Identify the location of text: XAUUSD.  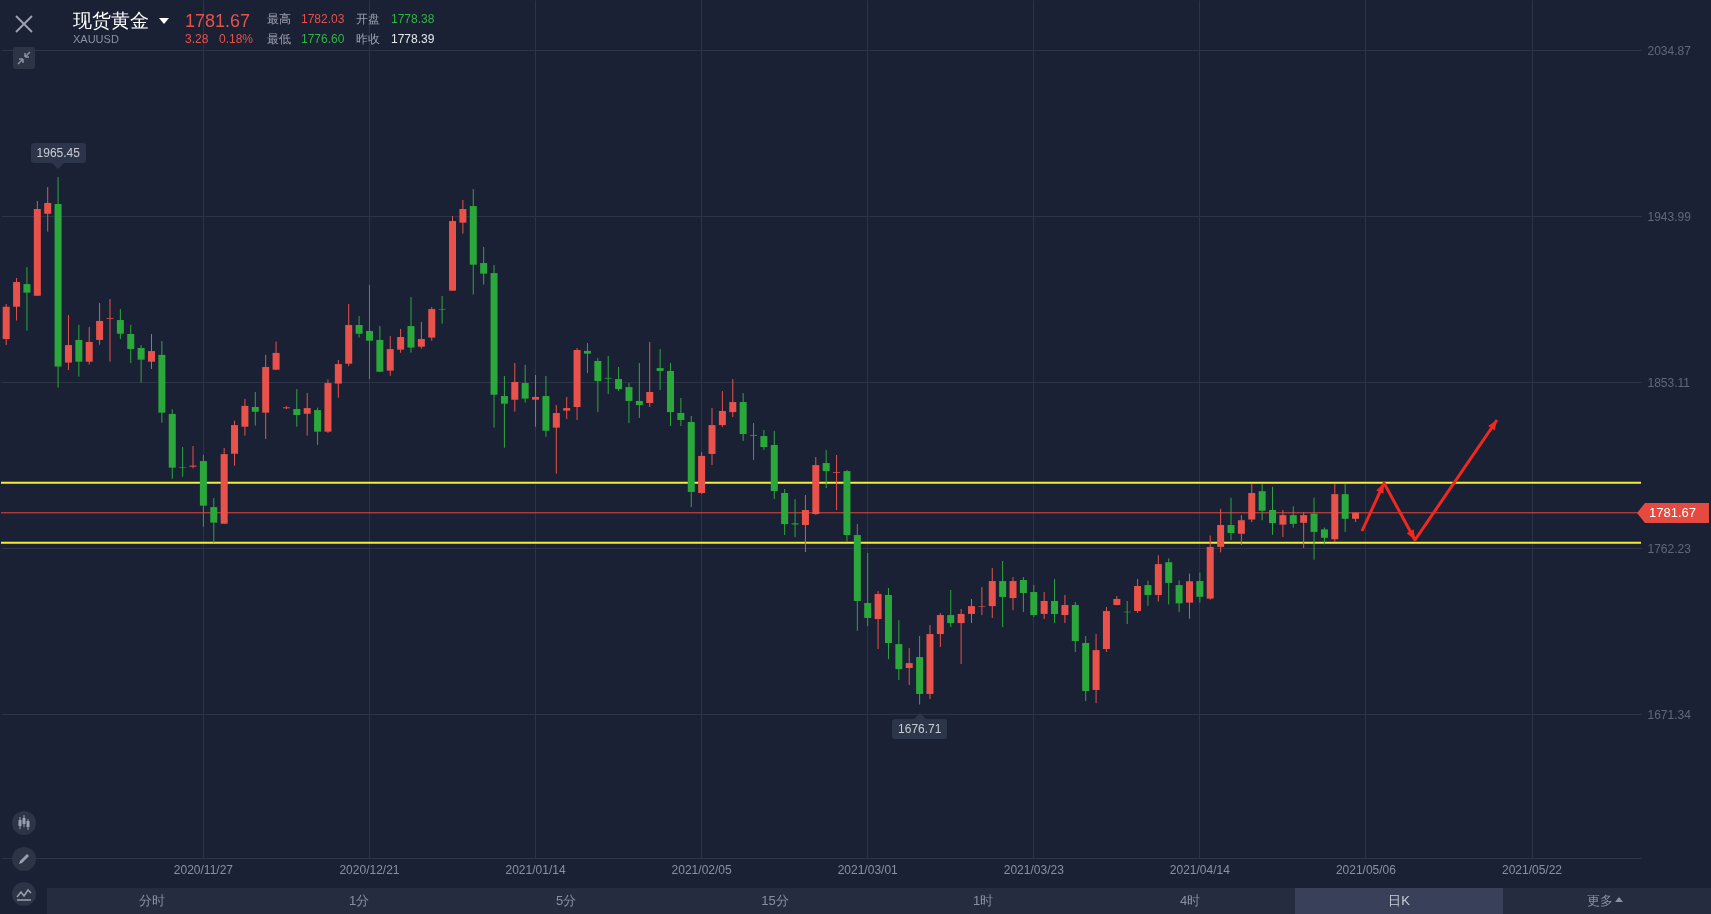
(96, 39).